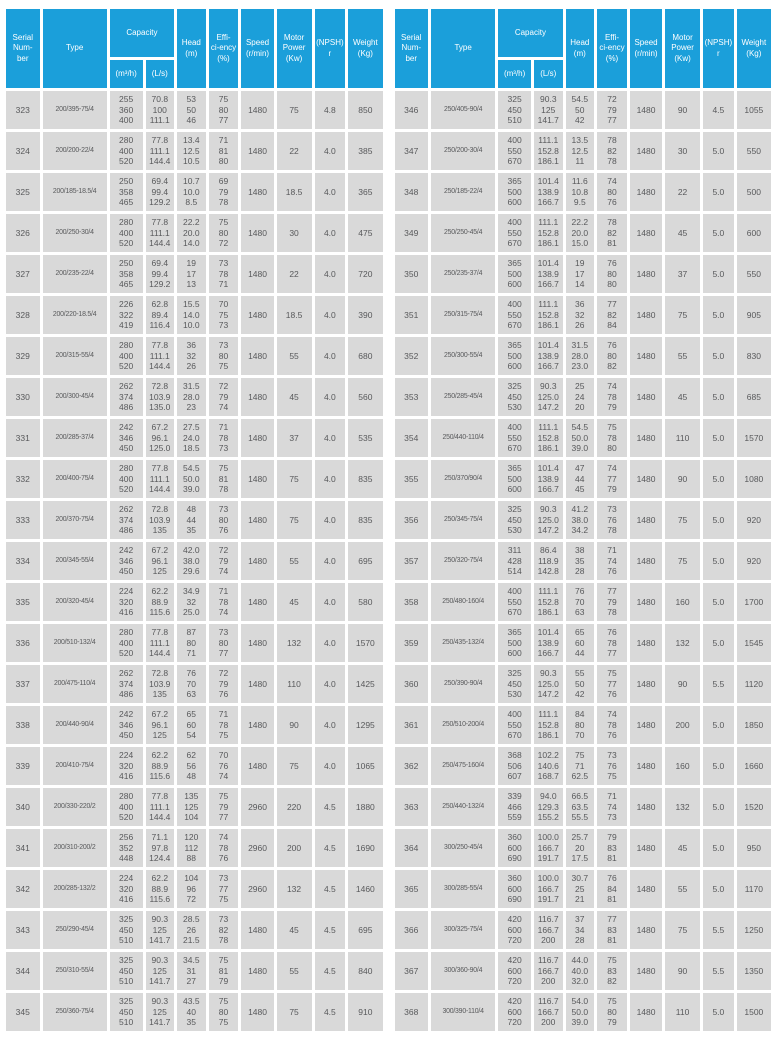  Describe the element at coordinates (223, 233) in the screenshot. I see `efficiency-cell: 75 80 72` at that location.